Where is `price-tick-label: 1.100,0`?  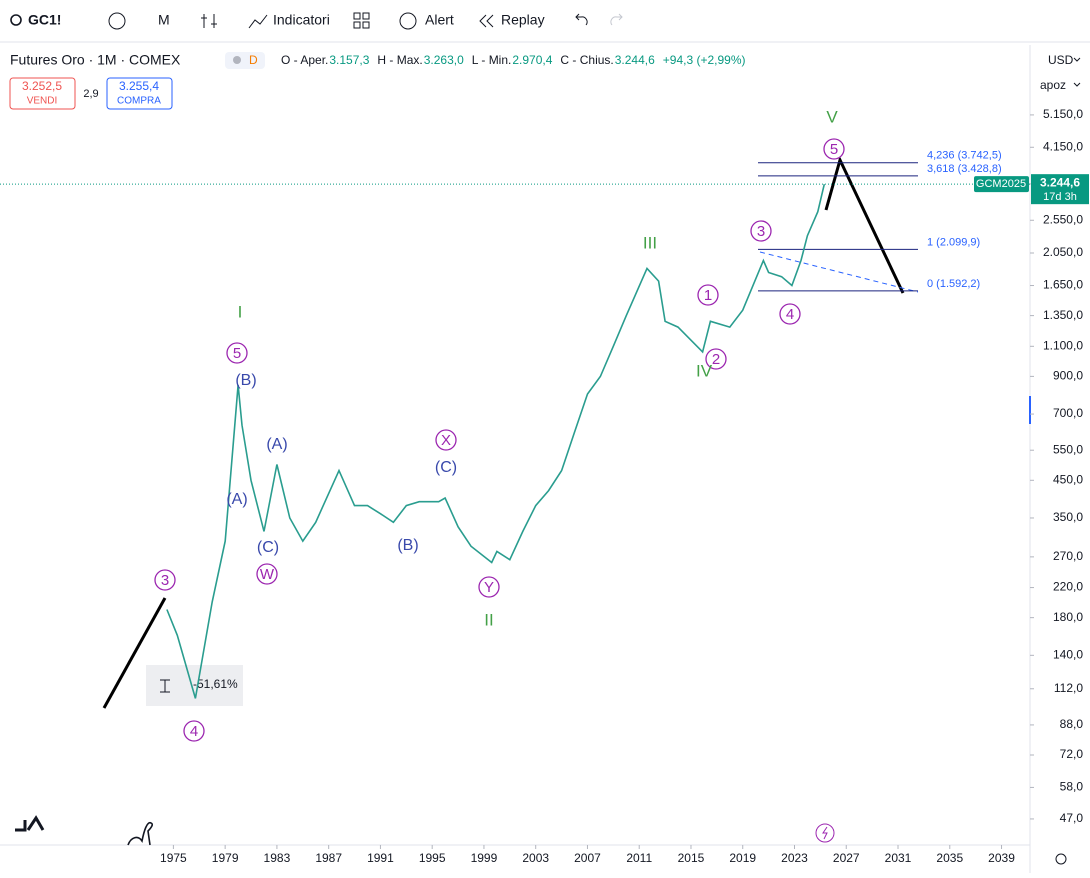
price-tick-label: 1.100,0 is located at coordinates (1063, 345).